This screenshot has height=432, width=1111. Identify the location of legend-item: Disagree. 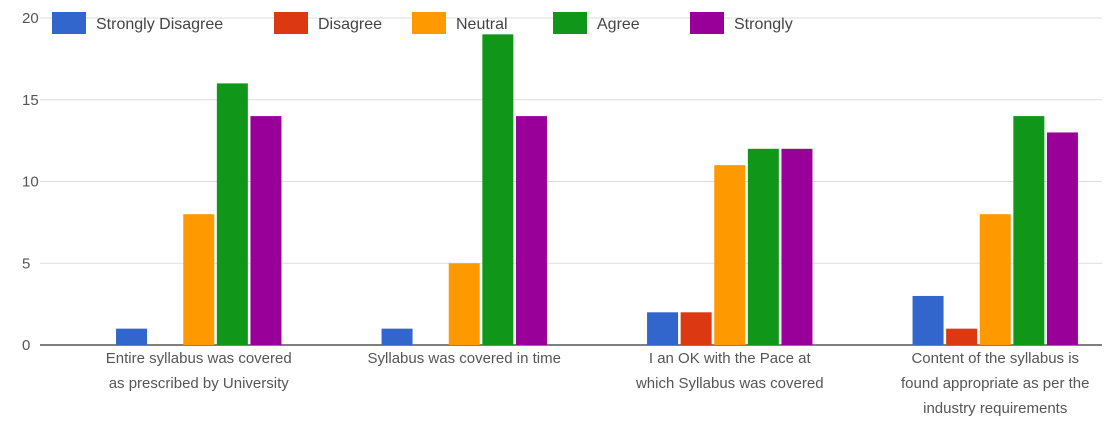
(328, 23).